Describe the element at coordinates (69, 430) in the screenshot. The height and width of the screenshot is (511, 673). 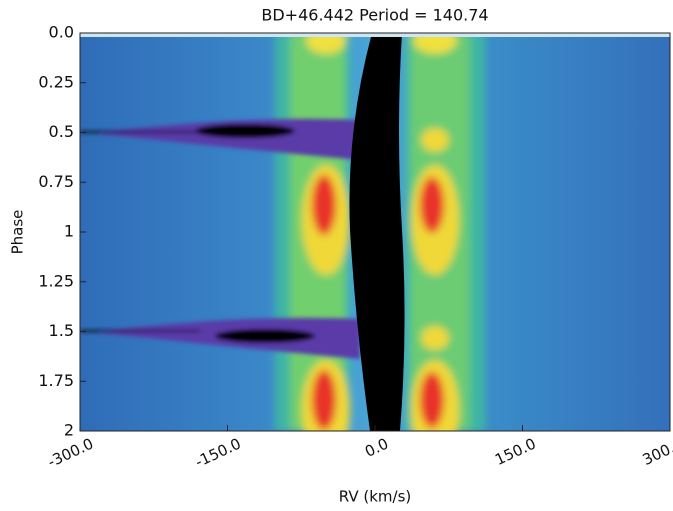
I see `y-tick-label: 2` at that location.